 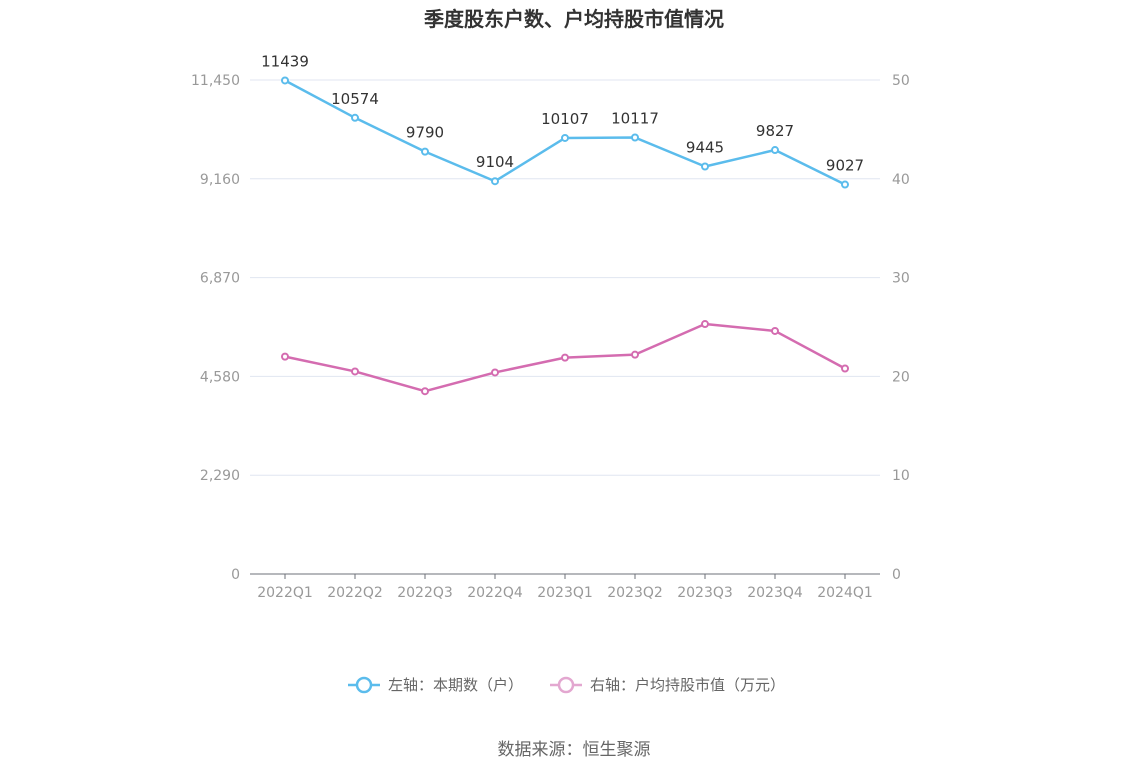 I want to click on data-label: 11439, so click(x=285, y=61).